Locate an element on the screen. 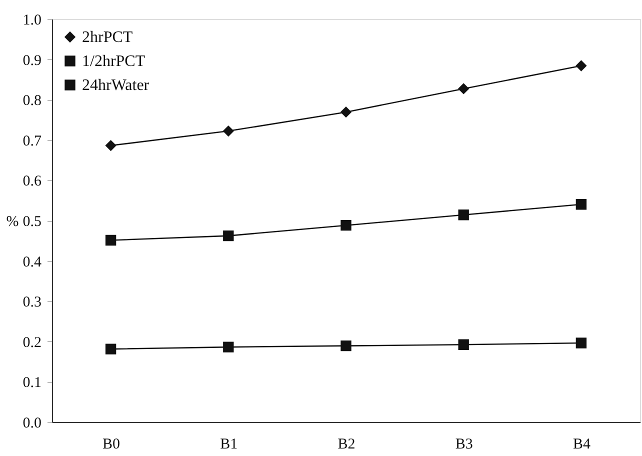 The image size is (642, 456). x-tick-label: B2 is located at coordinates (347, 444).